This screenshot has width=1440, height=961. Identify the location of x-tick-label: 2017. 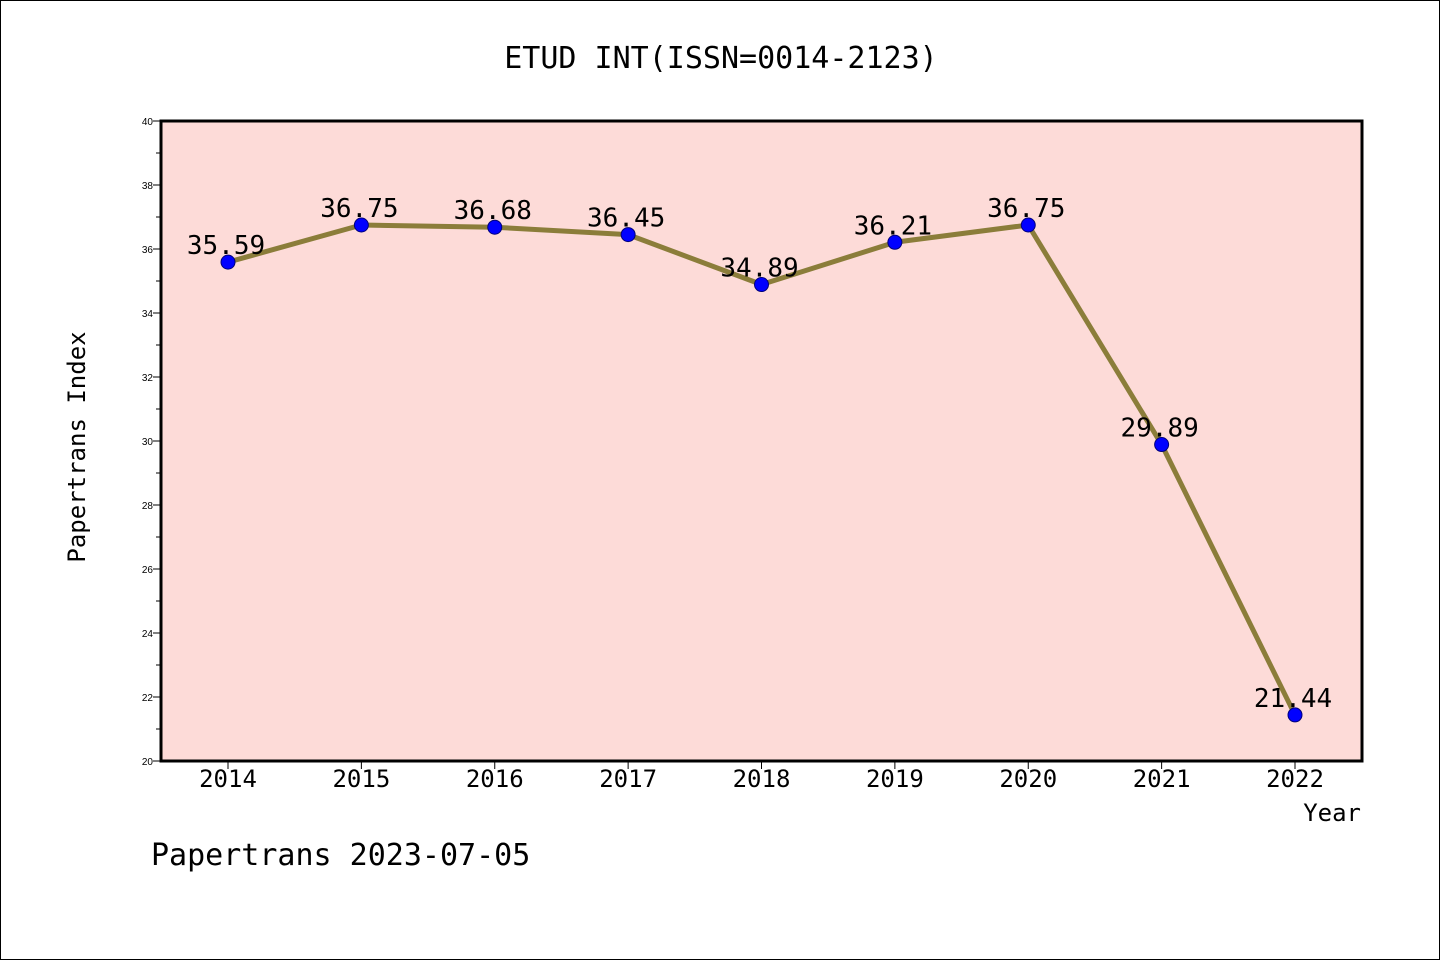
(628, 779).